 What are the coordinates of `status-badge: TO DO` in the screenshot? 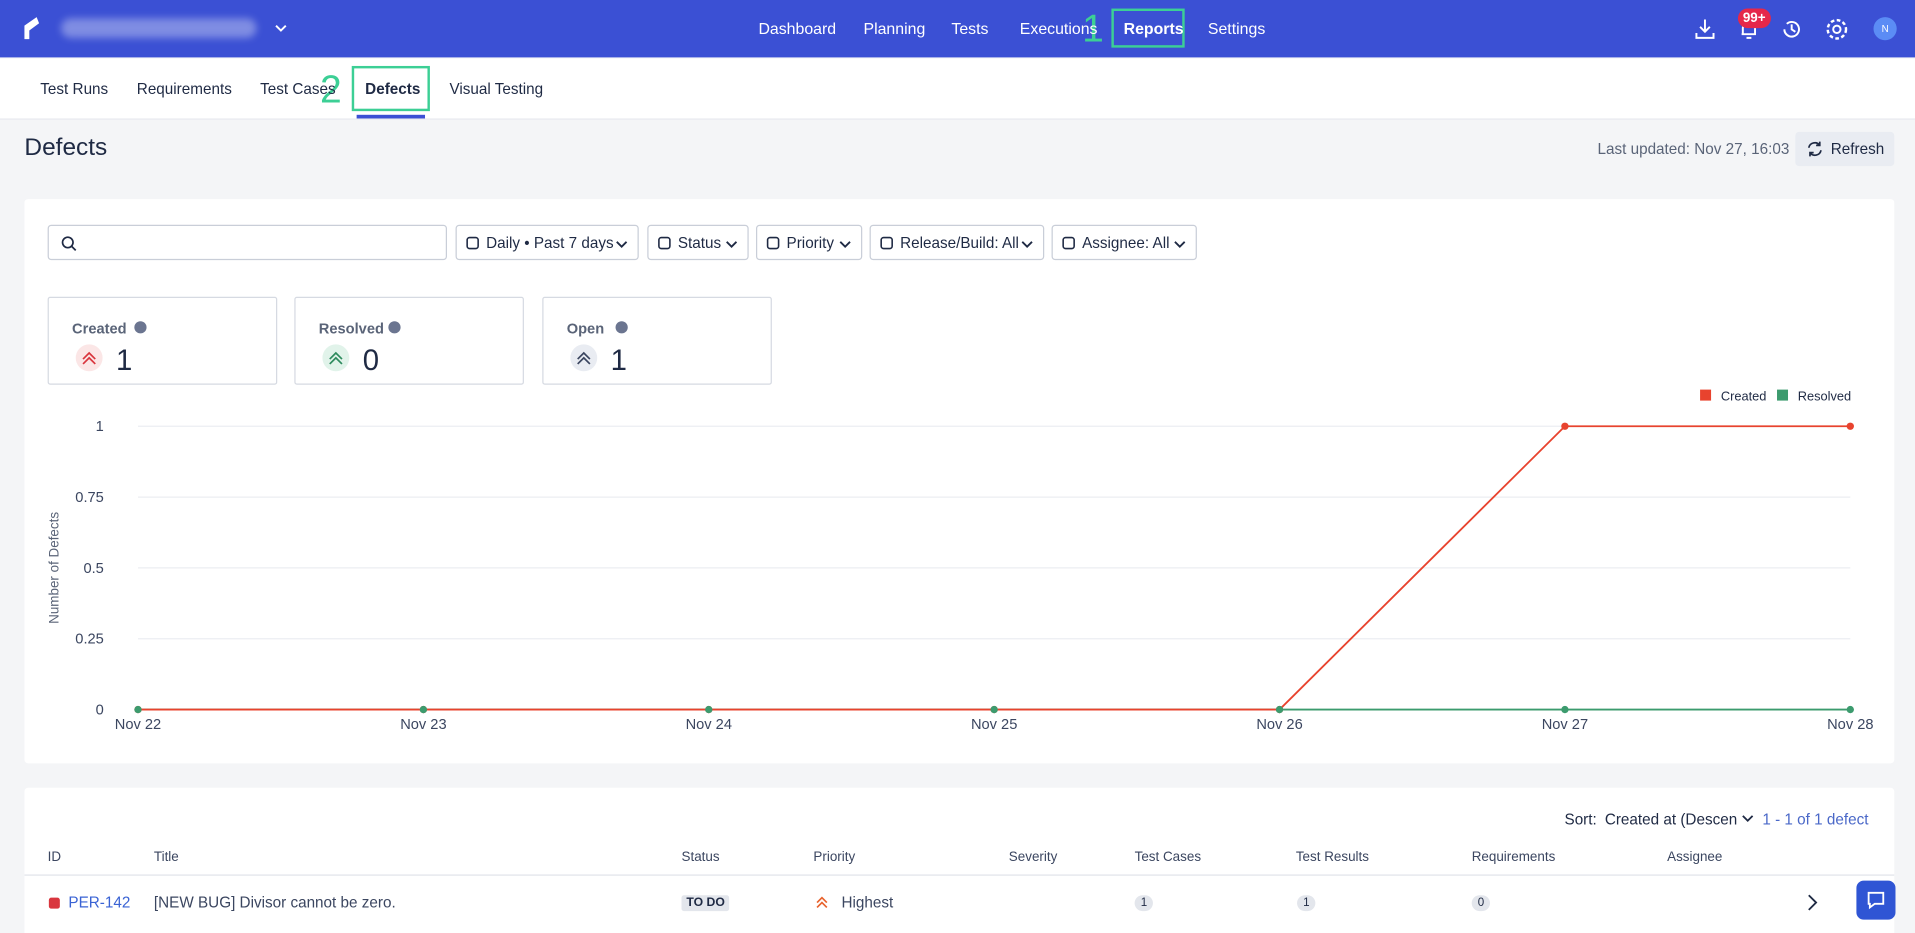 It's located at (705, 903).